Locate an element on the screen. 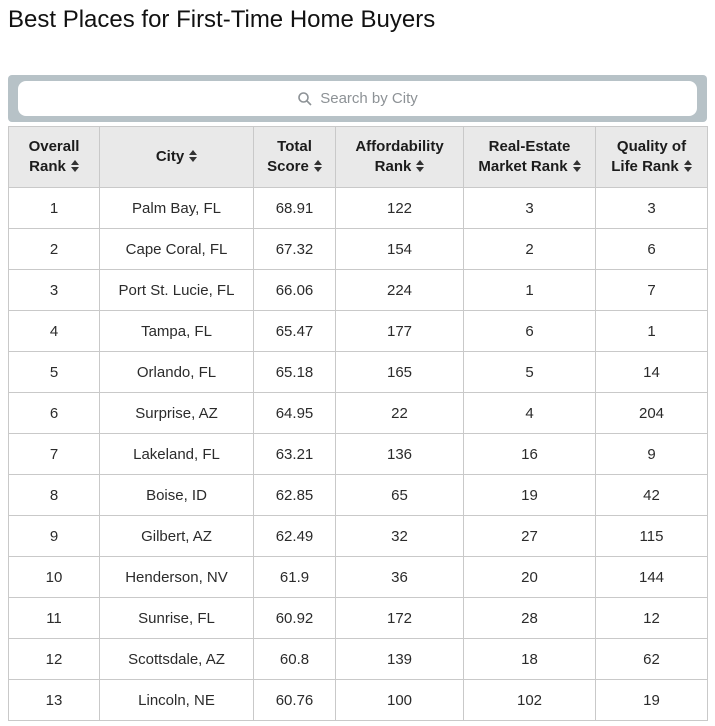  table-row: 5 Orlando, FL 65.18 165 5 14 is located at coordinates (358, 372).